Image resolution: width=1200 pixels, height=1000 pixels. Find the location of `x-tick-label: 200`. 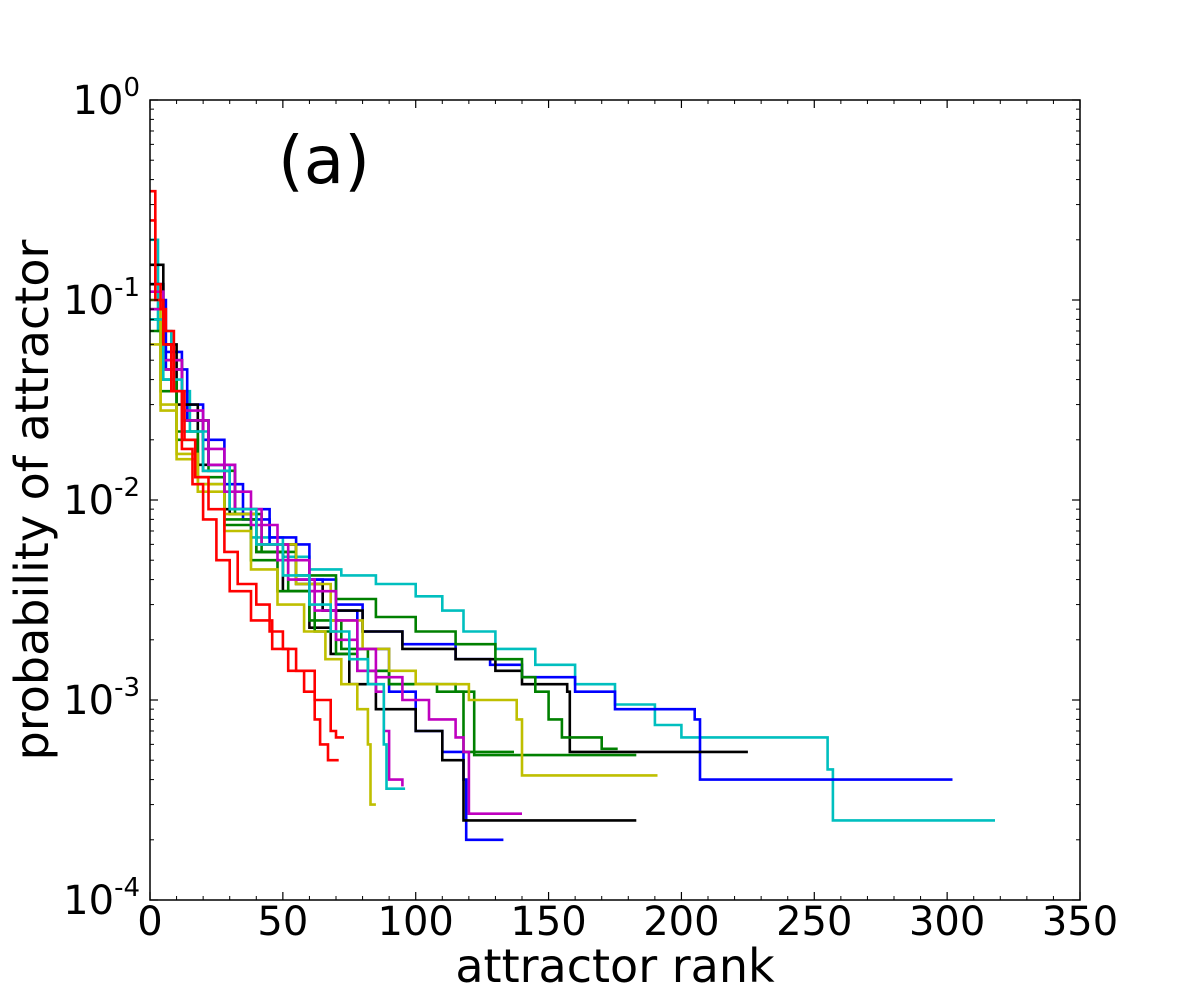

x-tick-label: 200 is located at coordinates (681, 922).